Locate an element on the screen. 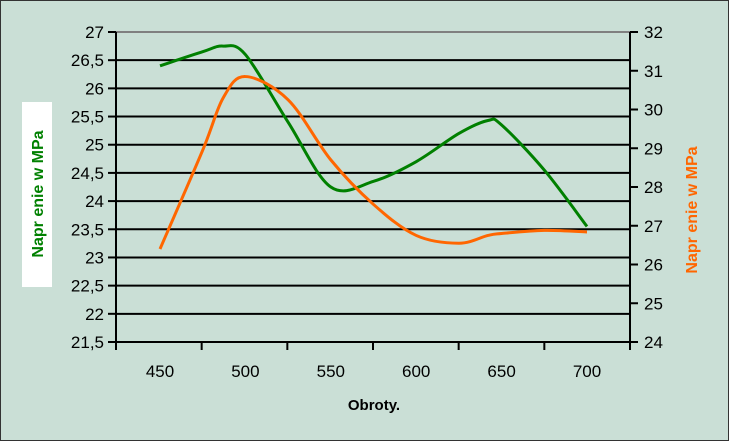 The width and height of the screenshot is (729, 441). left-tick-label: 24 is located at coordinates (94, 201).